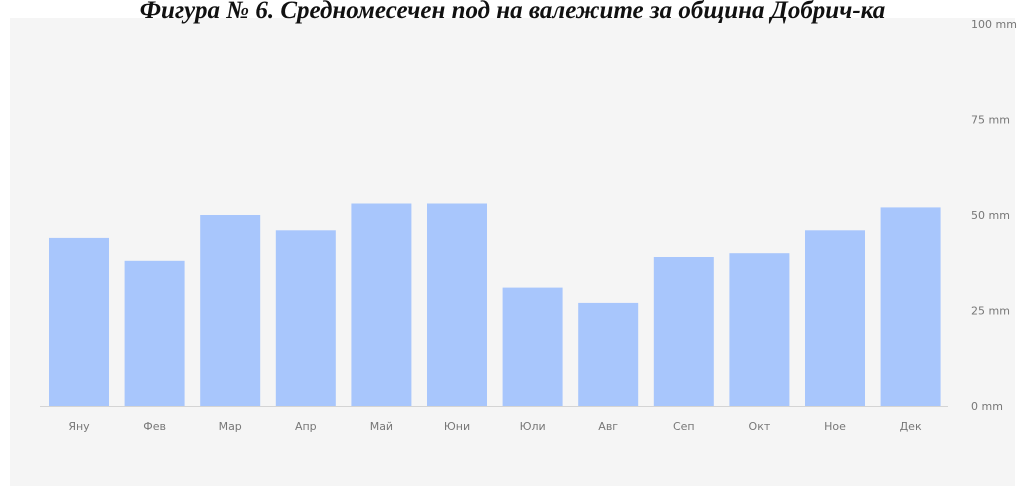 Image resolution: width=1025 pixels, height=491 pixels. What do you see at coordinates (910, 306) in the screenshot?
I see `bar-Дек` at bounding box center [910, 306].